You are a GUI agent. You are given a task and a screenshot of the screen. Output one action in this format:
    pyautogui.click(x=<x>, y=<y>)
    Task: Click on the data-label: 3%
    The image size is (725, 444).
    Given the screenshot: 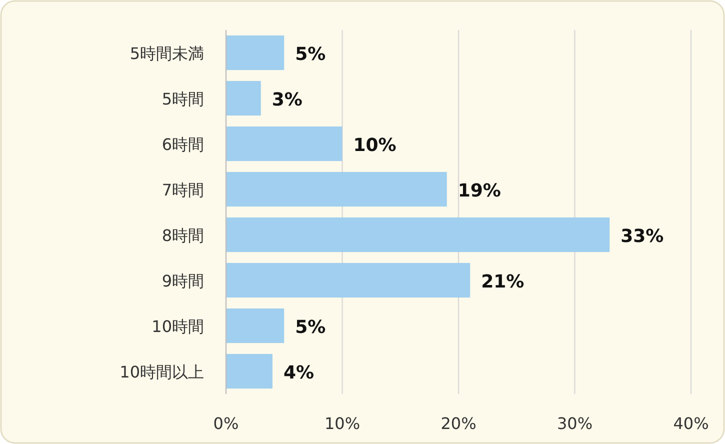 What is the action you would take?
    pyautogui.click(x=287, y=99)
    